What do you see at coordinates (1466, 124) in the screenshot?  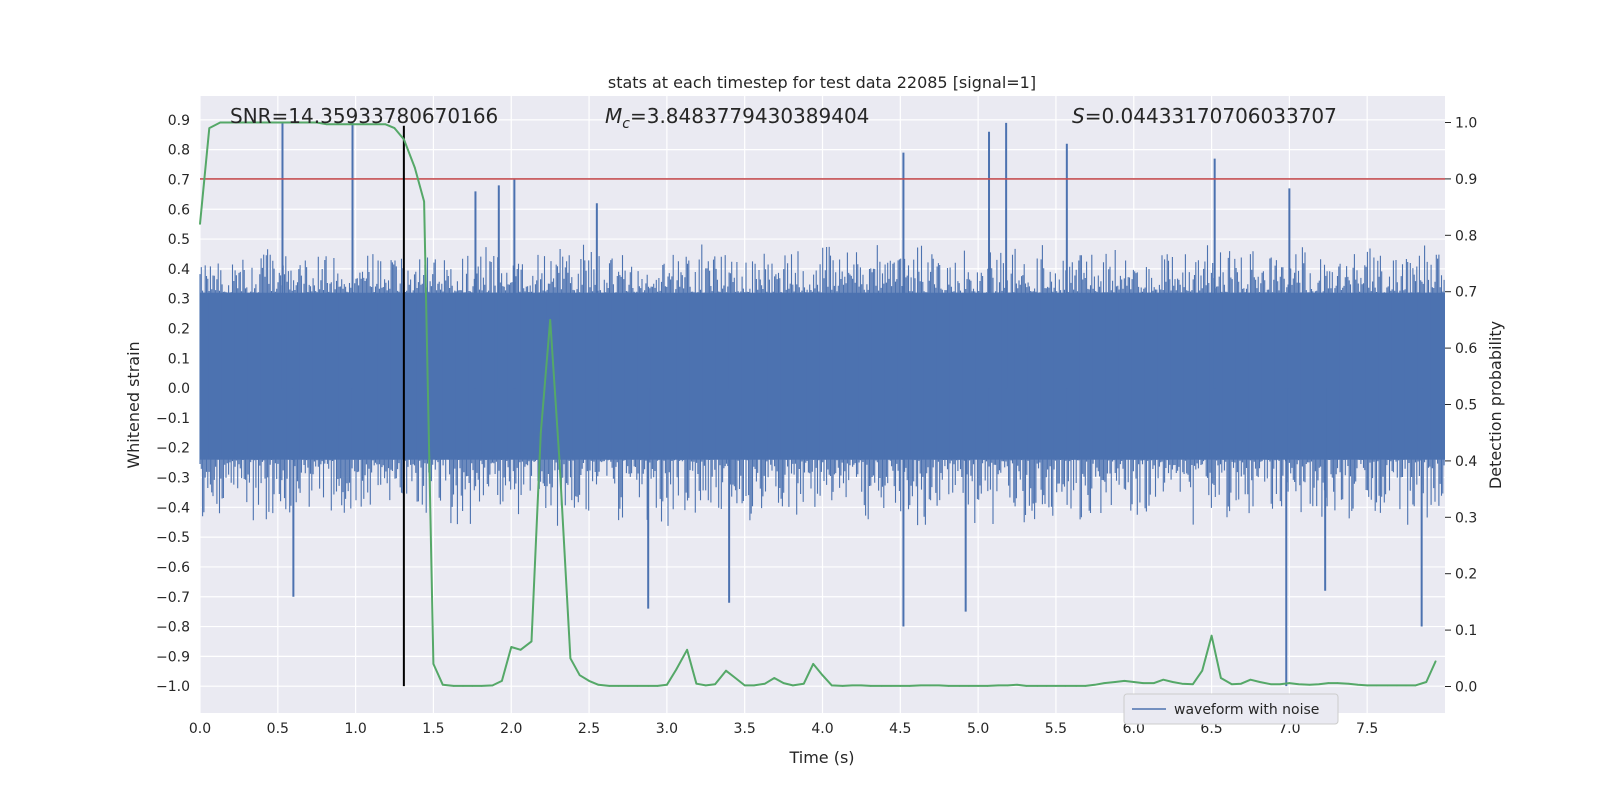 I see `y-right-tick-label: 1.0` at bounding box center [1466, 124].